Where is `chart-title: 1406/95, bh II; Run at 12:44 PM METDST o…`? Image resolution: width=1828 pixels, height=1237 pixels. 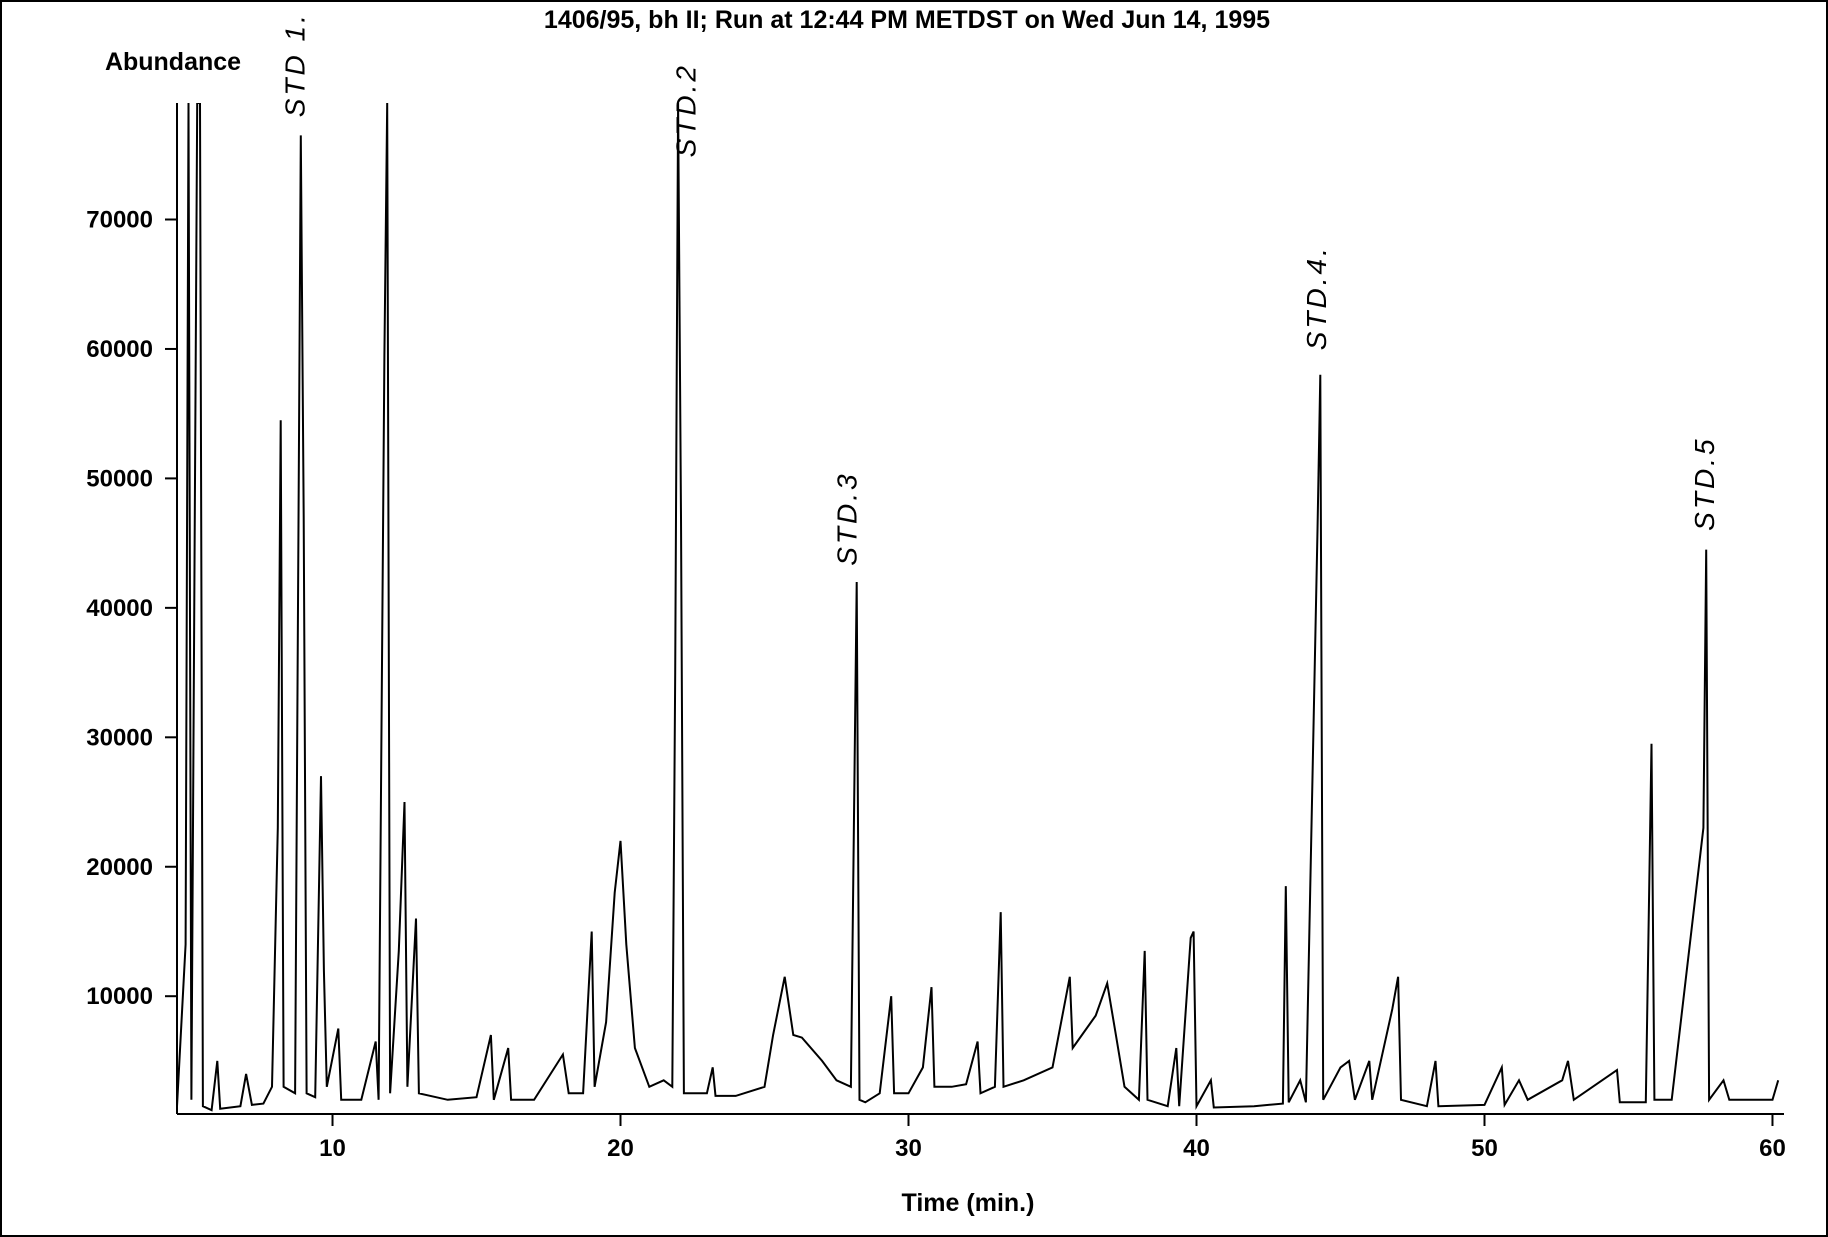 chart-title: 1406/95, bh II; Run at 12:44 PM METDST o… is located at coordinates (907, 20).